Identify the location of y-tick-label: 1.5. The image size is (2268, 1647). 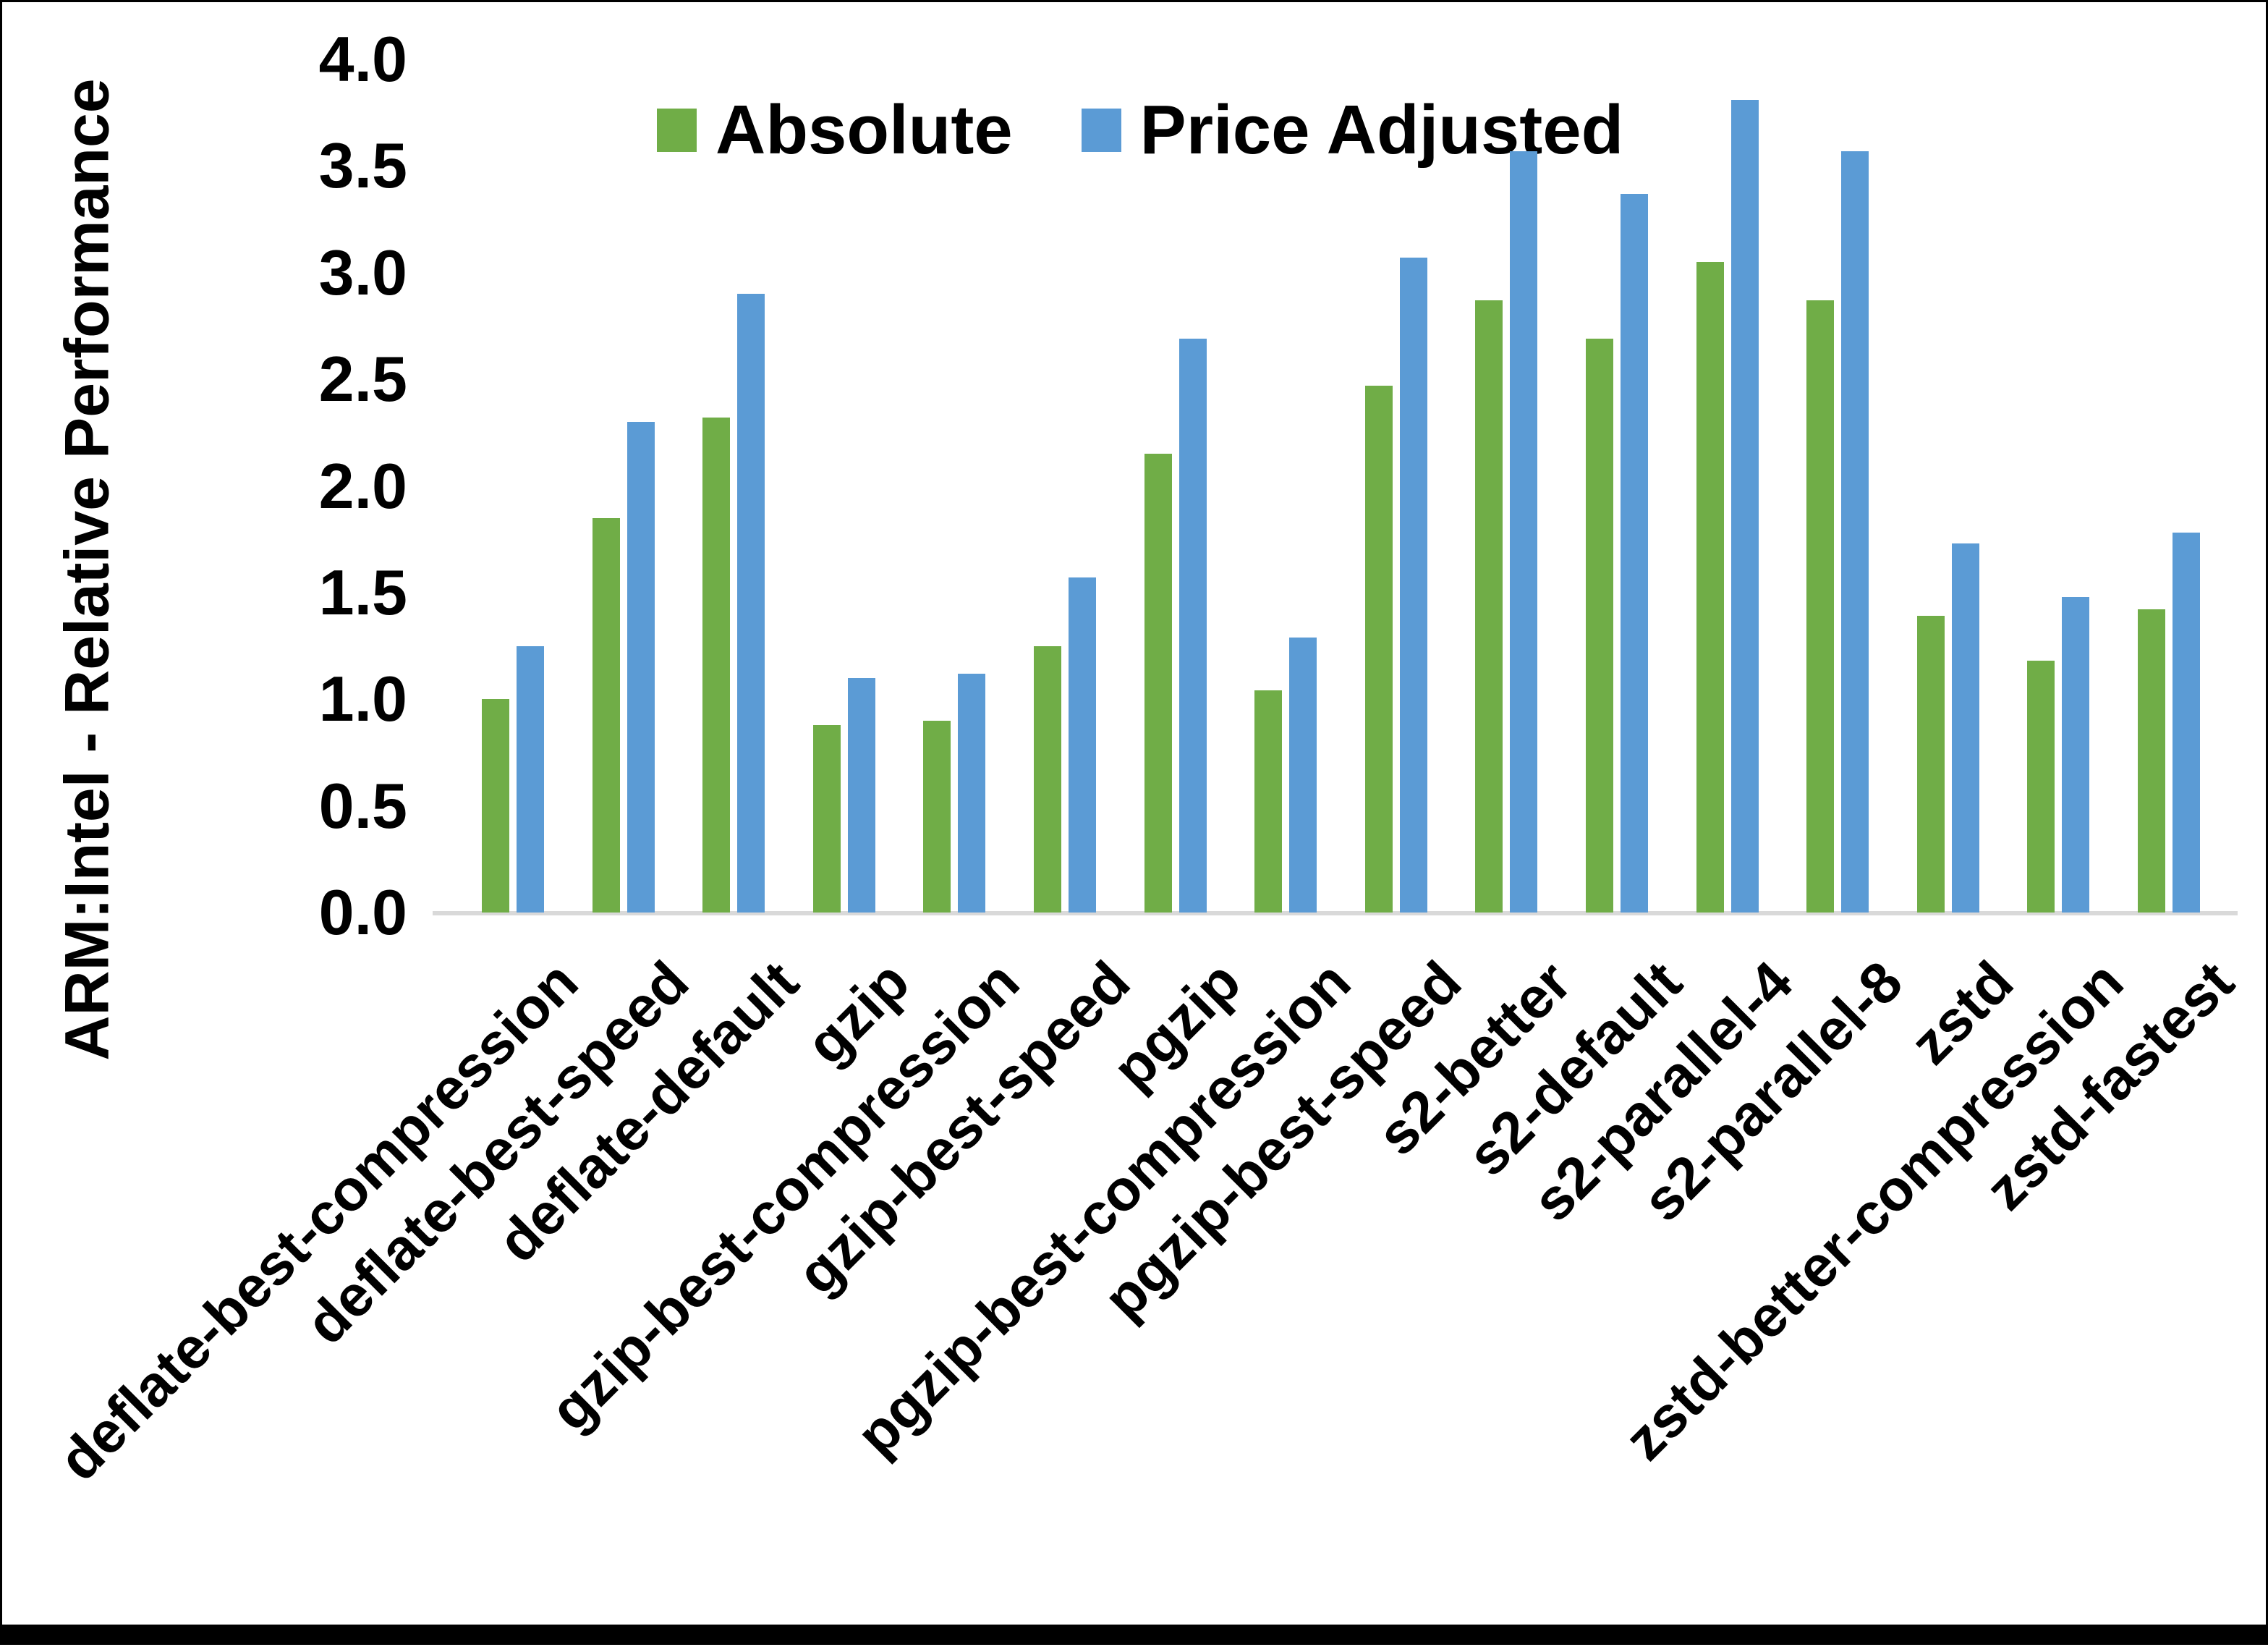
(362, 592).